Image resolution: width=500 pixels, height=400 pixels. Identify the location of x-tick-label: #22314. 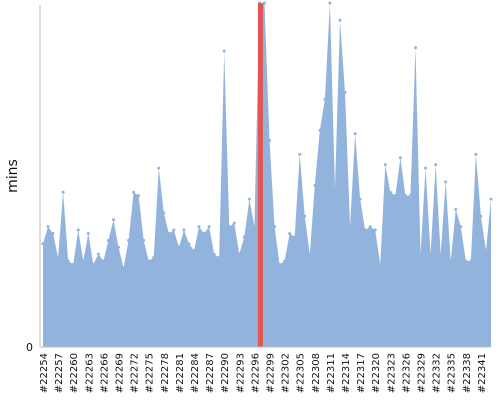
(346, 373).